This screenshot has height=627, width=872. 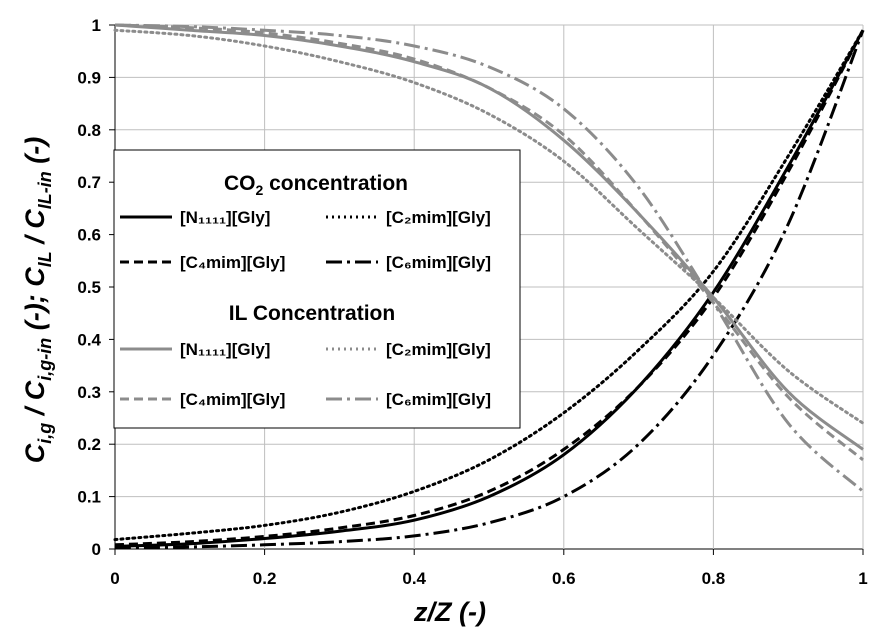 What do you see at coordinates (89, 77) in the screenshot?
I see `y-tick-label: 0.9` at bounding box center [89, 77].